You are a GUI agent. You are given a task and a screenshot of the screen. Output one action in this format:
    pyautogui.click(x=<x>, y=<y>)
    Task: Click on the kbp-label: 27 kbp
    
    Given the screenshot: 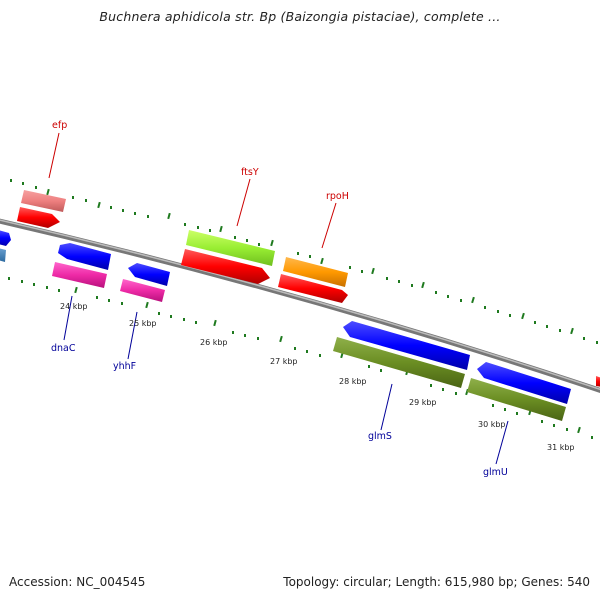 What is the action you would take?
    pyautogui.click(x=284, y=361)
    